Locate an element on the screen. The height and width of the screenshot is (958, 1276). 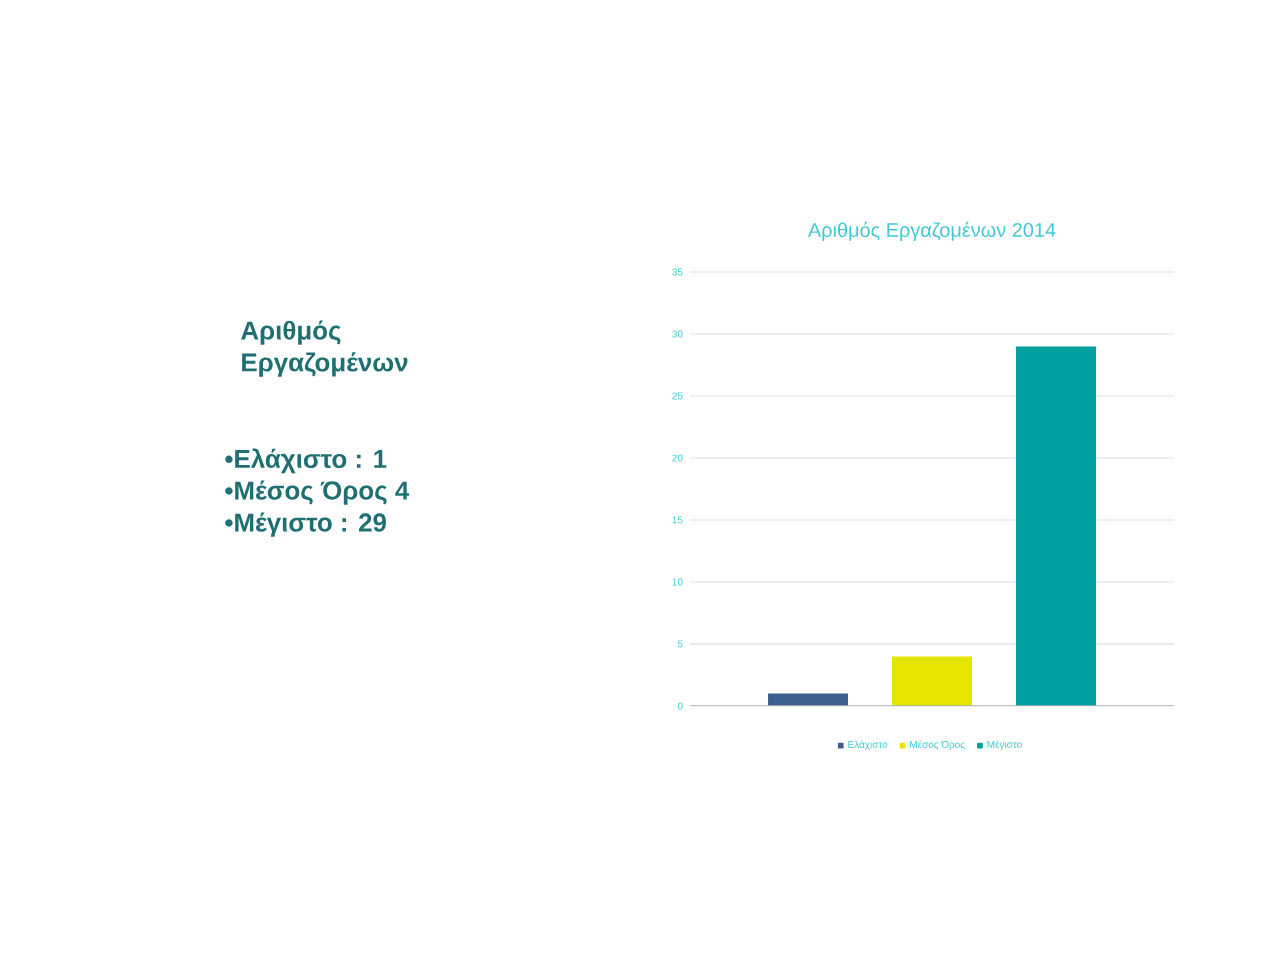
chart-title: Αριθμός Εργαζομένων 2014 is located at coordinates (931, 231).